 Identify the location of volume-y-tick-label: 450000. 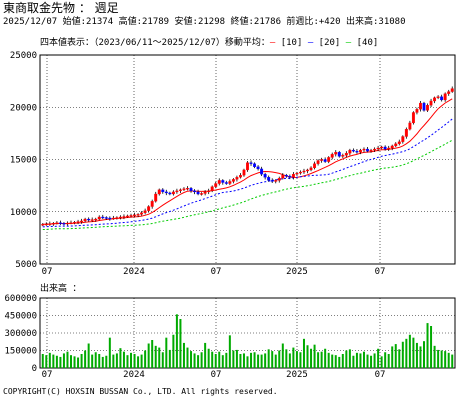
(20, 317).